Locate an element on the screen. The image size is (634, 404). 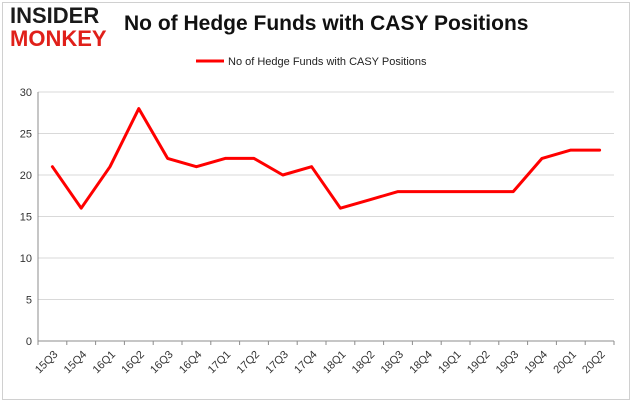
x-tick-label-16Q1: 16Q1 is located at coordinates (105, 363).